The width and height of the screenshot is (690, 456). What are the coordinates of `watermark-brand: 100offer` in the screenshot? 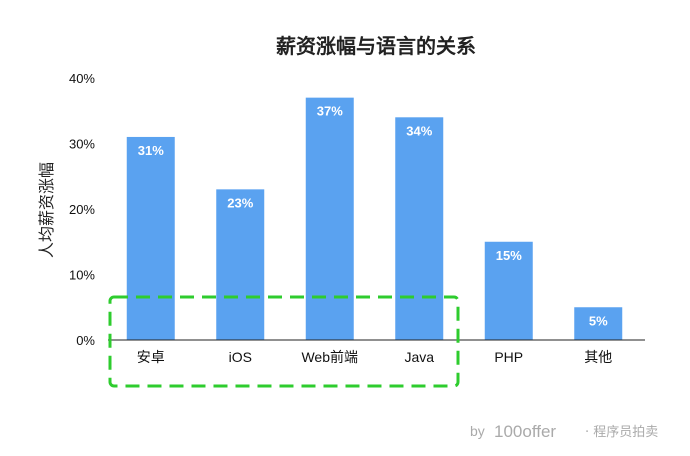 It's located at (525, 431).